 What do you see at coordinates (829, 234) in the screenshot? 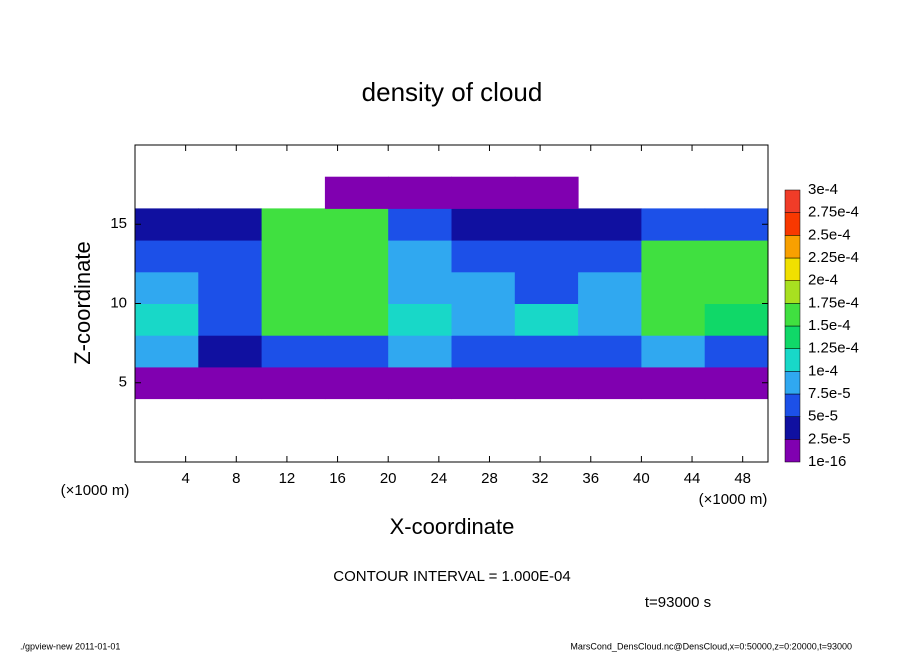
I see `colorbar-label: 2.5e-4` at bounding box center [829, 234].